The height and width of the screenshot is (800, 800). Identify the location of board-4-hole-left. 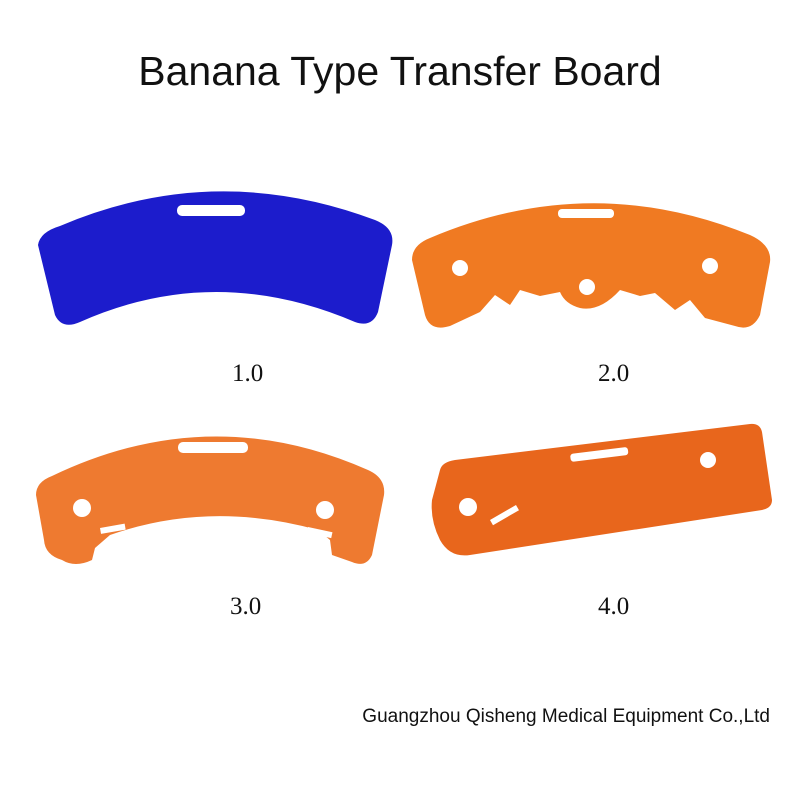
(468, 507).